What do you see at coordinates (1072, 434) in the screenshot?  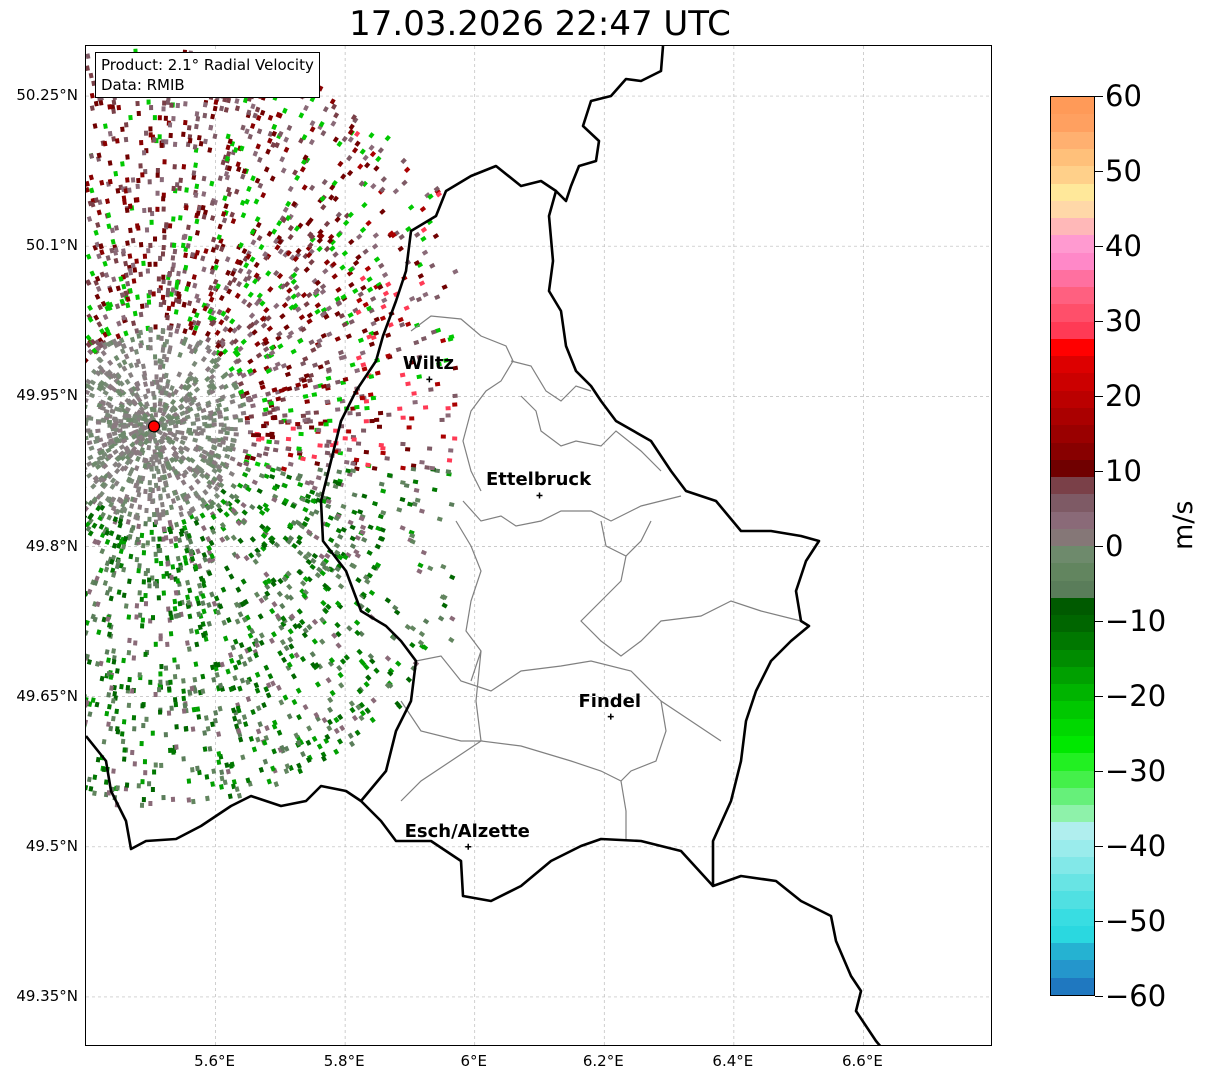 I see `colorbar-band` at bounding box center [1072, 434].